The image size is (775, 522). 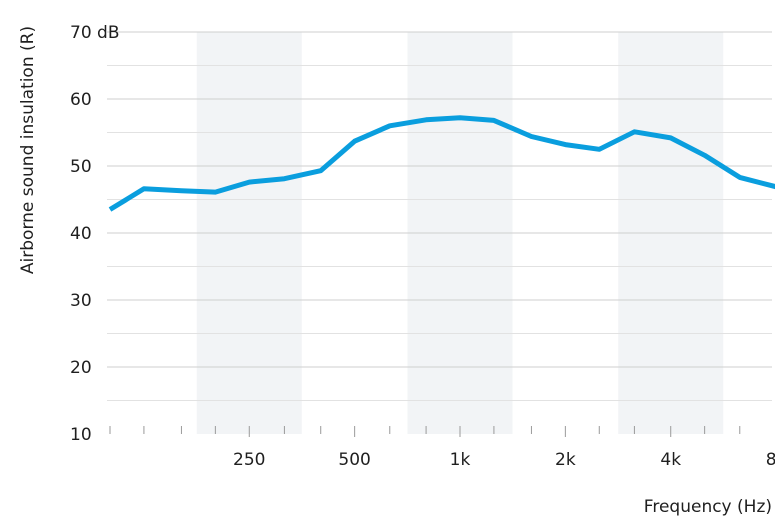 I want to click on x-tick-label: 2k, so click(x=565, y=460).